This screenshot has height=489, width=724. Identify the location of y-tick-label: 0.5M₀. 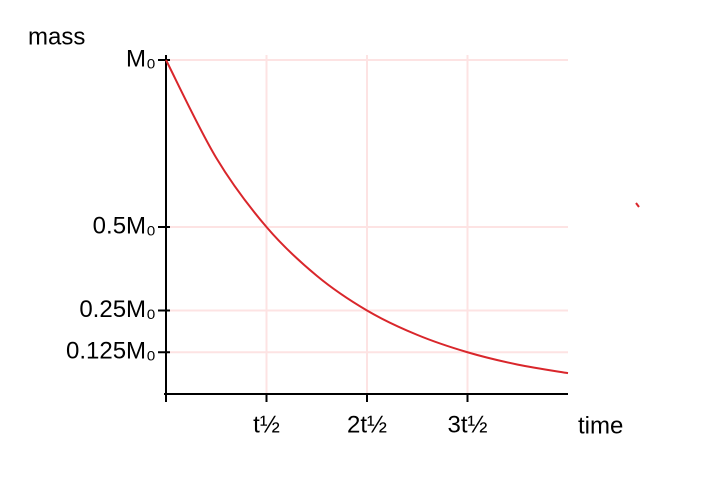
(124, 225).